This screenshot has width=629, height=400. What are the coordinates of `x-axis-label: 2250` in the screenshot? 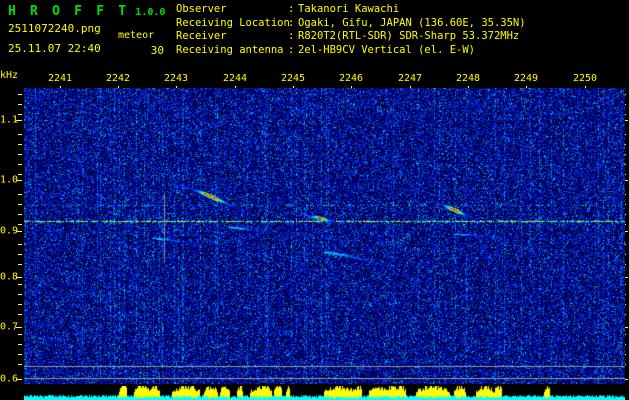 It's located at (585, 78).